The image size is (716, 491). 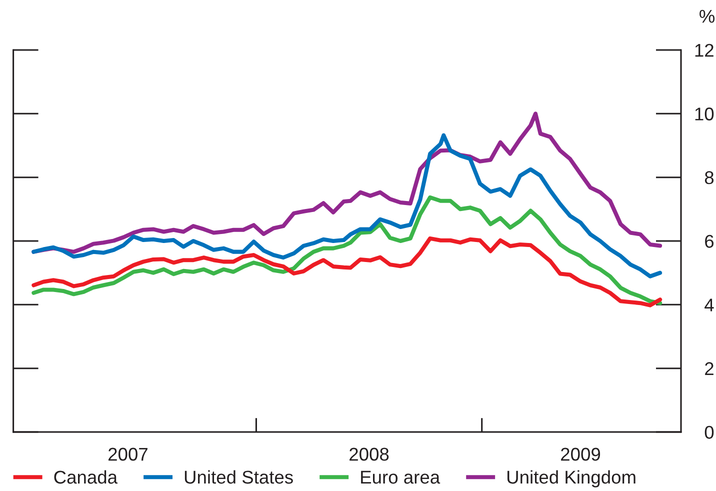 What do you see at coordinates (709, 177) in the screenshot?
I see `y-tick-label: 8` at bounding box center [709, 177].